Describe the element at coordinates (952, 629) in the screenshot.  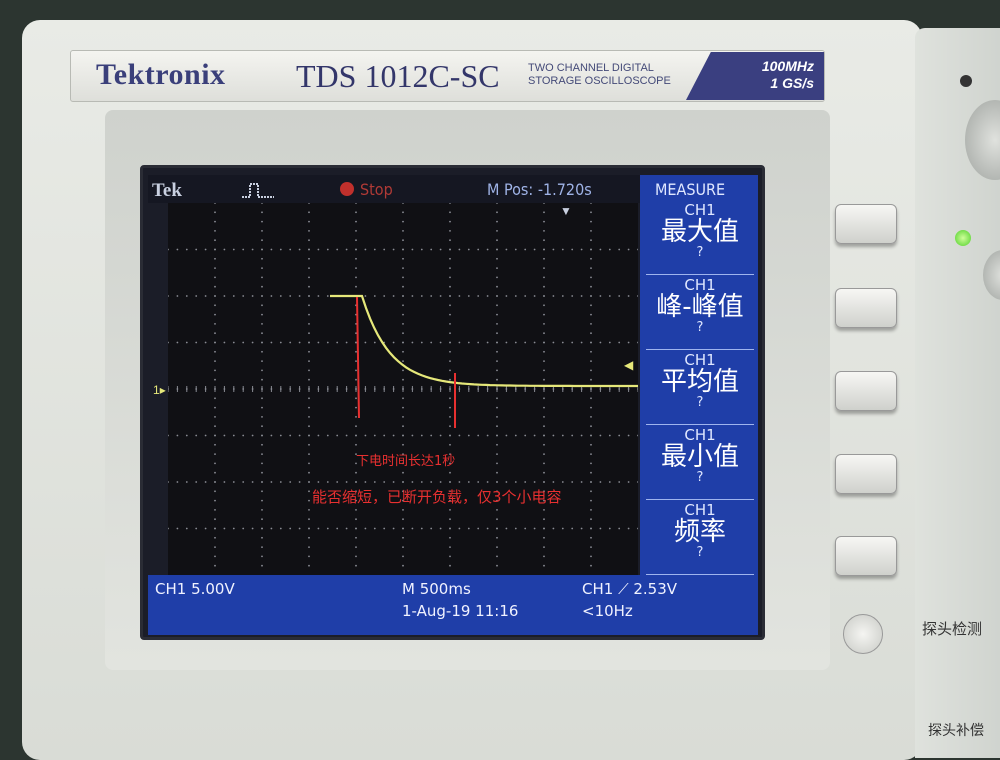
I see `probe-check-label: 探头检测` at that location.